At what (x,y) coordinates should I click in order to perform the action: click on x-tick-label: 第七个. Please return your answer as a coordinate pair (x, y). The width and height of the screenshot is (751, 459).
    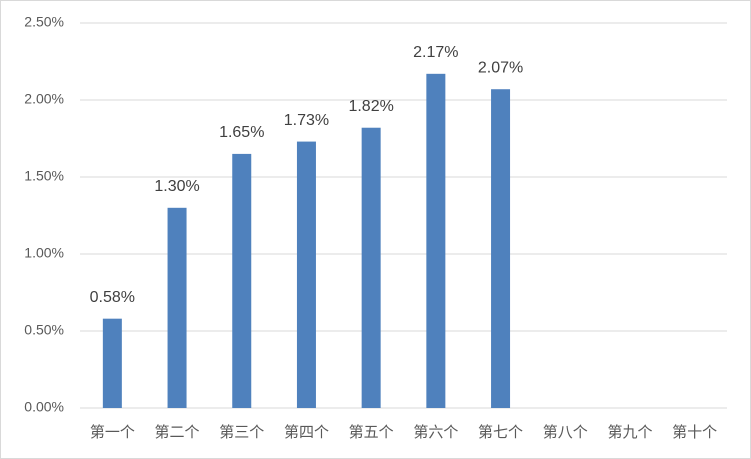
    Looking at the image, I should click on (500, 432).